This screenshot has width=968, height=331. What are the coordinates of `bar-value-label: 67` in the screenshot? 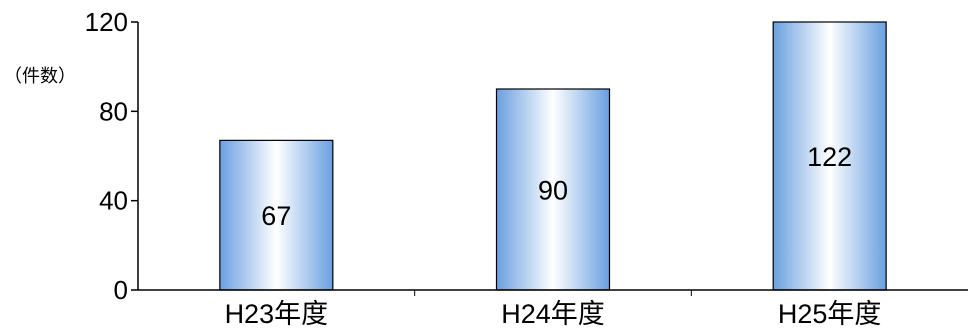 It's located at (276, 216).